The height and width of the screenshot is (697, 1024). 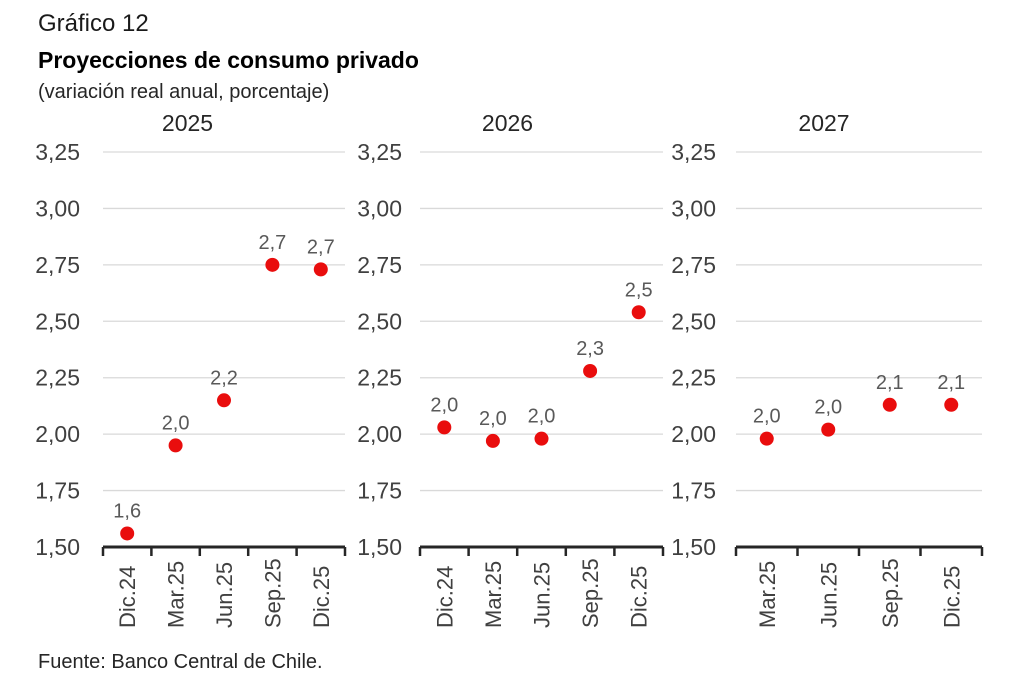 What do you see at coordinates (93, 23) in the screenshot?
I see `figure-number: Gráfico 12` at bounding box center [93, 23].